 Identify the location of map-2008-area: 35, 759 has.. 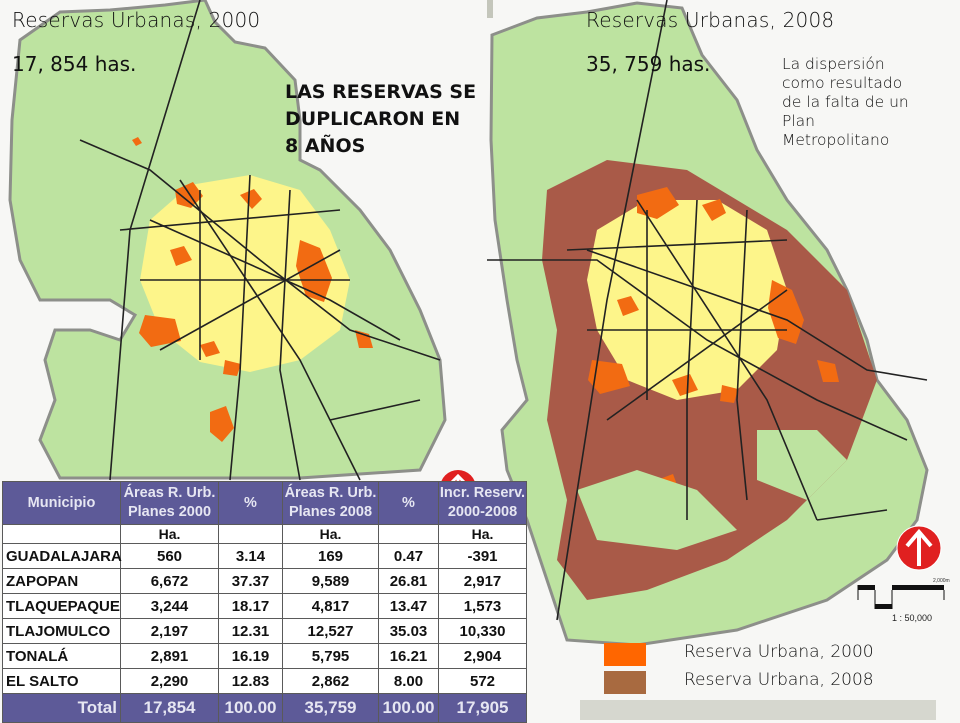
(648, 64).